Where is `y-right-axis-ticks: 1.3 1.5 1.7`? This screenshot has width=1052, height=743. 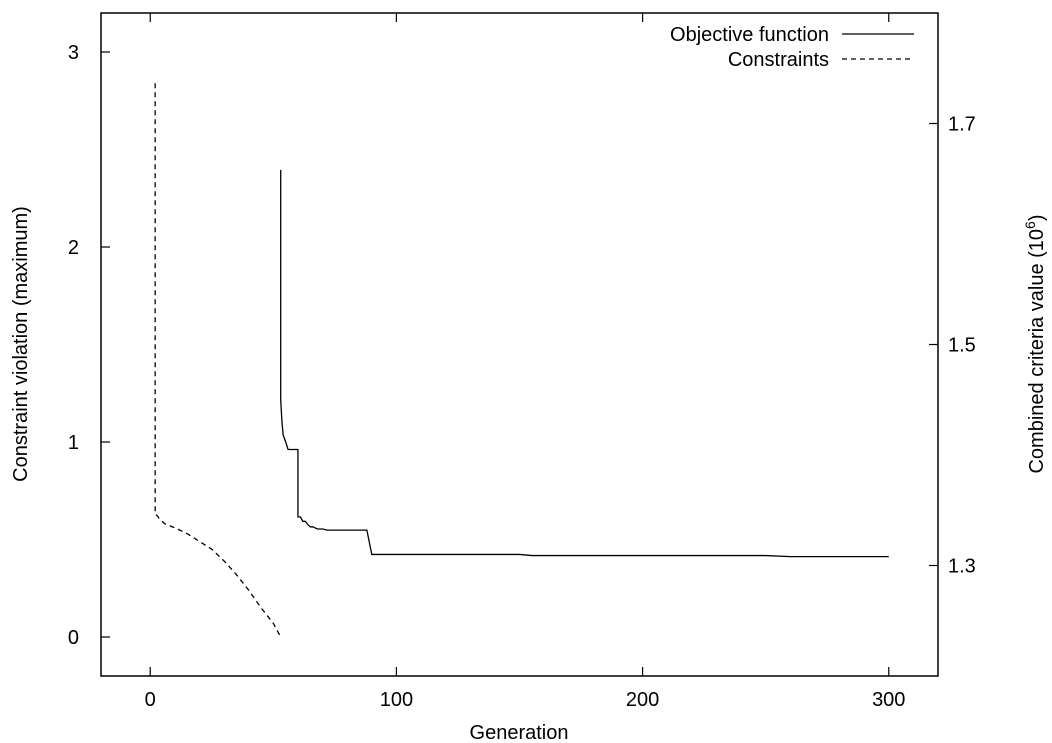 y-right-axis-ticks: 1.3 1.5 1.7 is located at coordinates (952, 346).